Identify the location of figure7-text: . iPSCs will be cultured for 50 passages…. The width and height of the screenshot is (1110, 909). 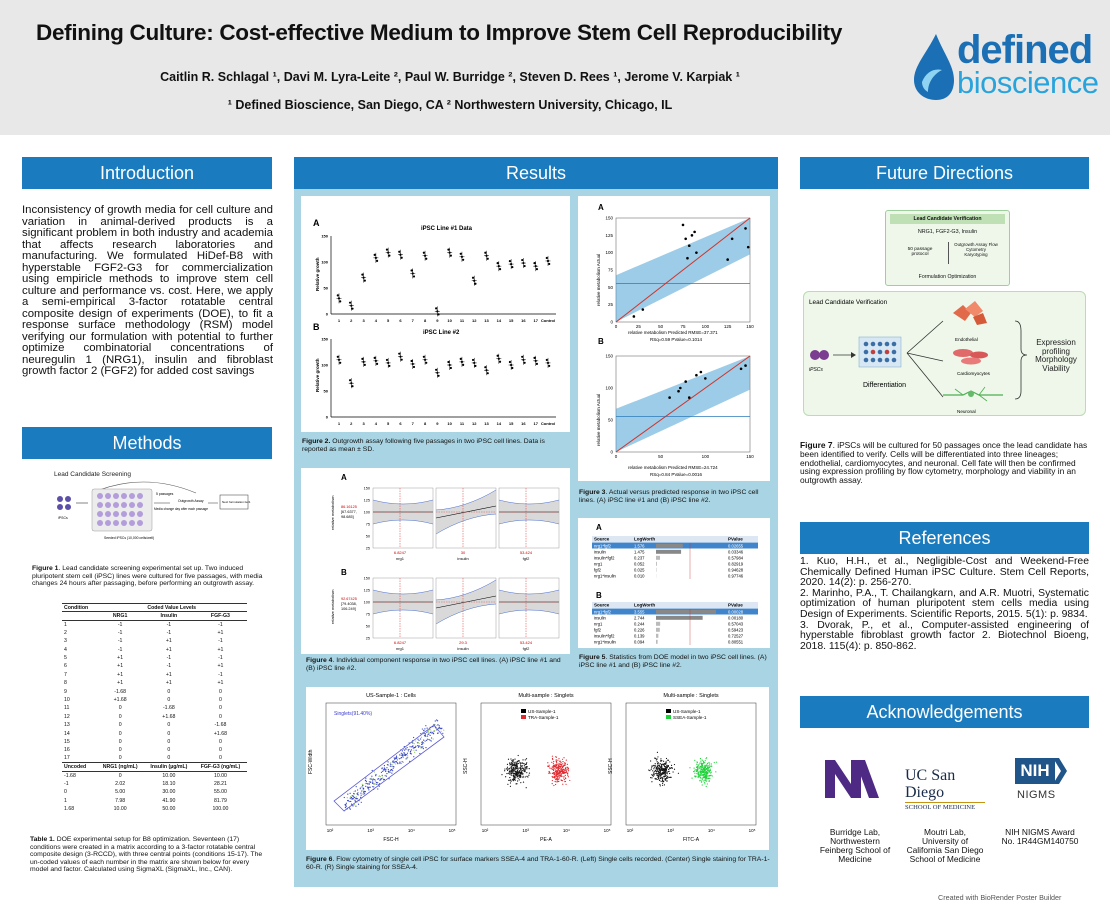
(944, 463).